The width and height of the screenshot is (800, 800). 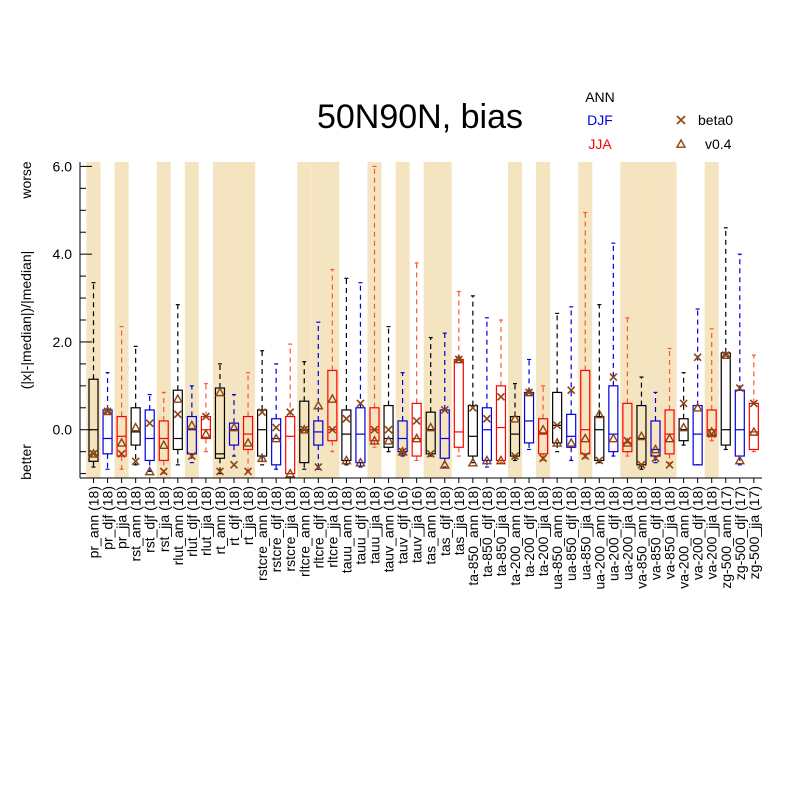 What do you see at coordinates (585, 533) in the screenshot?
I see `category-label: ua-850_jja (18)` at bounding box center [585, 533].